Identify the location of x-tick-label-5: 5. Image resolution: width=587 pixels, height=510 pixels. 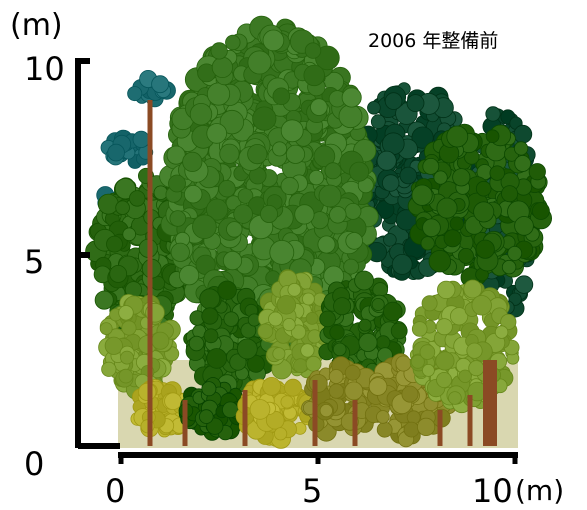
(312, 491).